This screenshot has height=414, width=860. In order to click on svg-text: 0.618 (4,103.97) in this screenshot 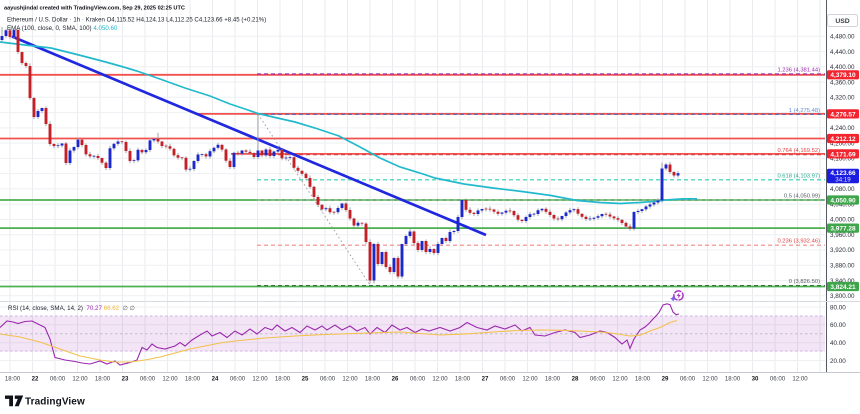, I will do `click(798, 176)`.